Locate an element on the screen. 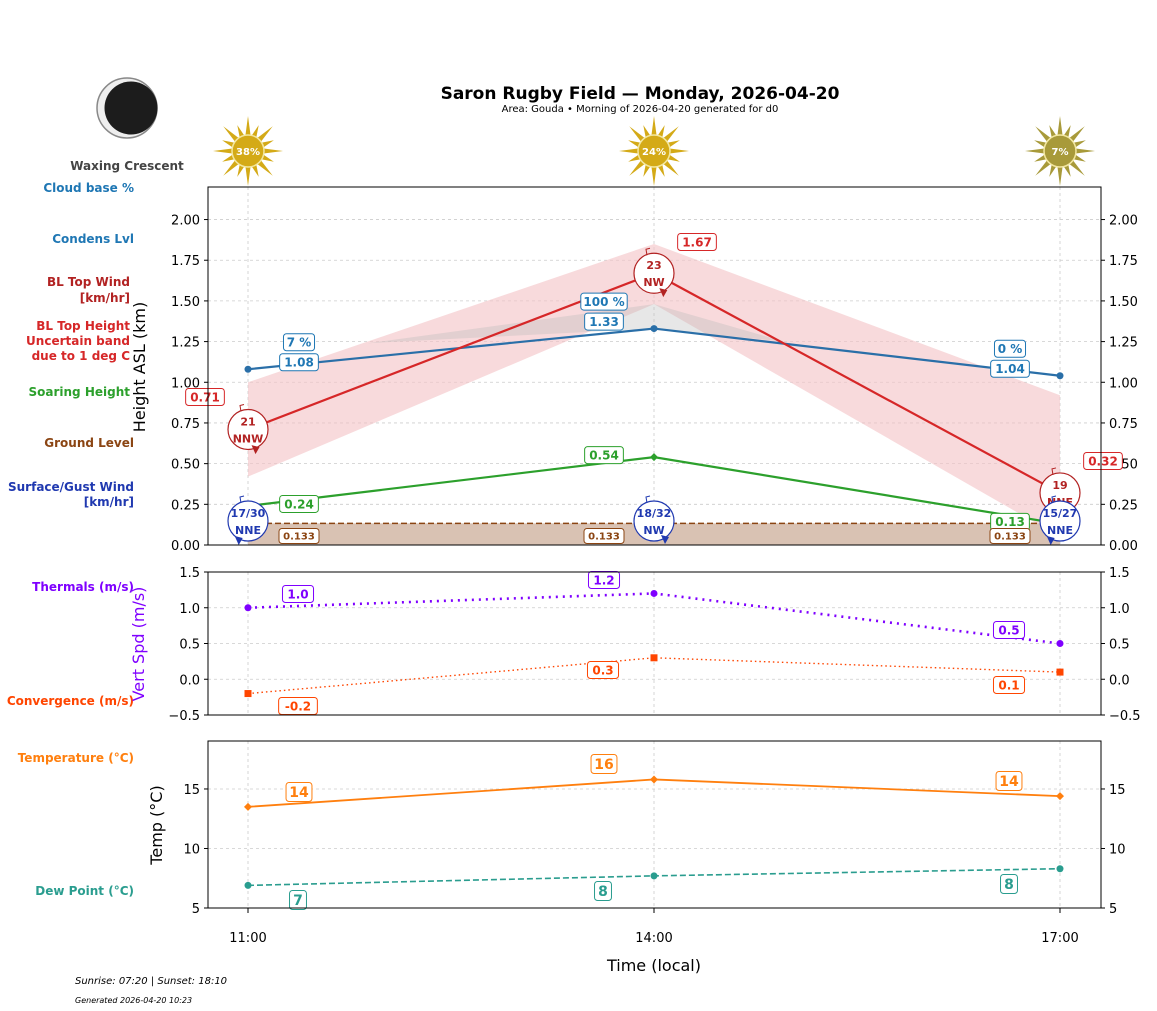 The height and width of the screenshot is (1011, 1157). label-dew-point: Dew Point (°C) is located at coordinates (84, 891).